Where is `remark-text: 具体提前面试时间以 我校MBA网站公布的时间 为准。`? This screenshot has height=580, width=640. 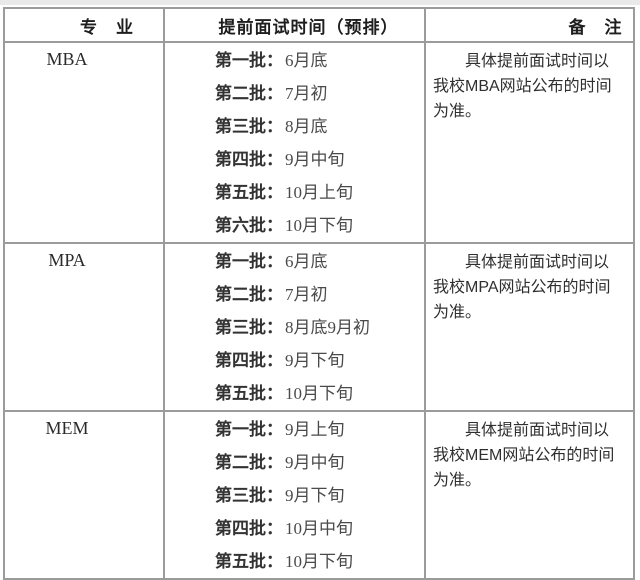 remark-text: 具体提前面试时间以 我校MBA网站公布的时间 为准。 is located at coordinates (529, 86).